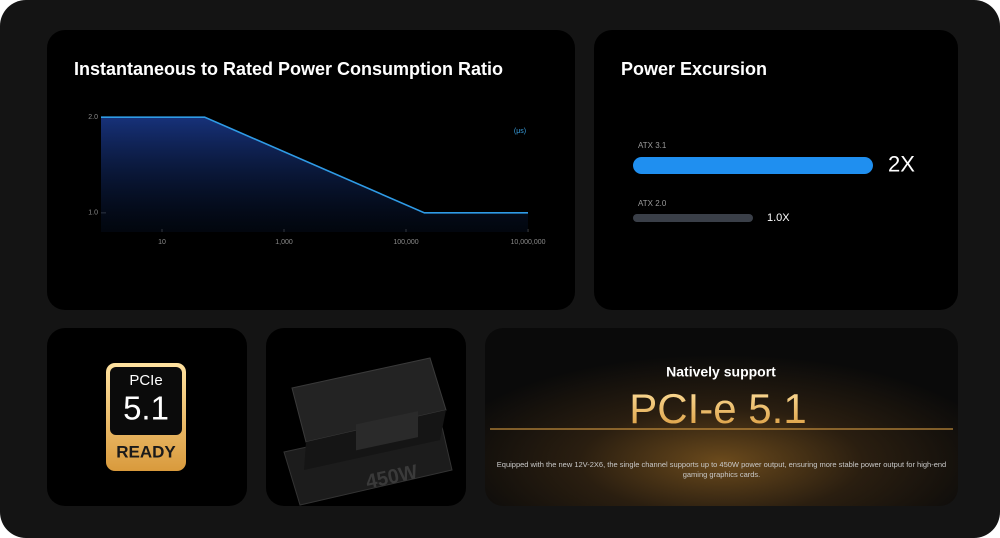 This screenshot has height=538, width=1000. What do you see at coordinates (368, 431) in the screenshot?
I see `connector-illustration: 450W` at bounding box center [368, 431].